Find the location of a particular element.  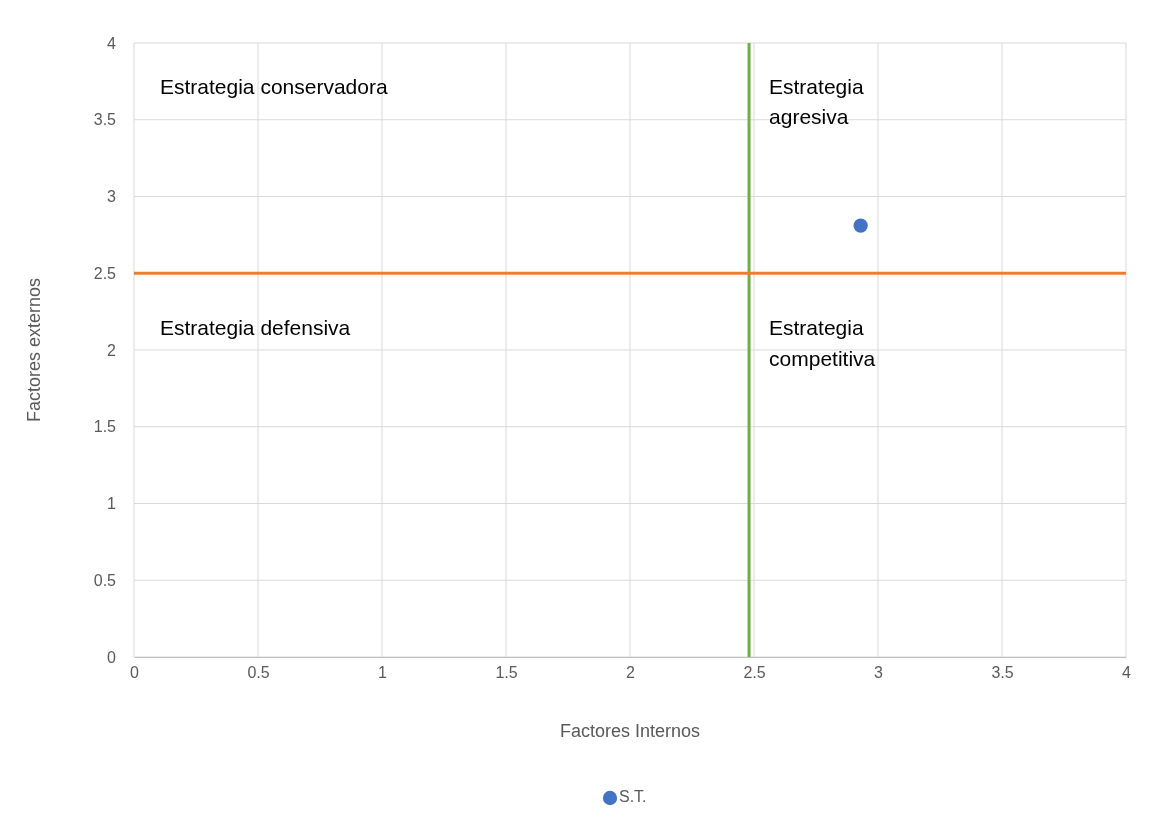

x-tick-label: 3.5 is located at coordinates (1002, 673).